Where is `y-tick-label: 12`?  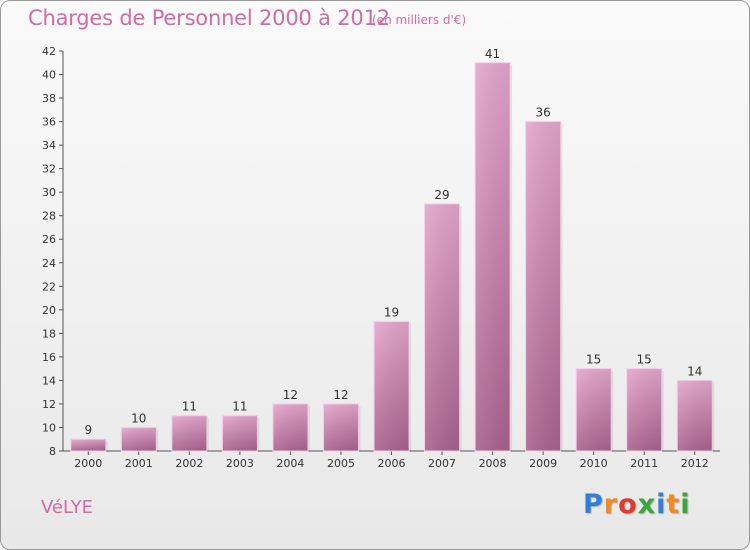
y-tick-label: 12 is located at coordinates (49, 404).